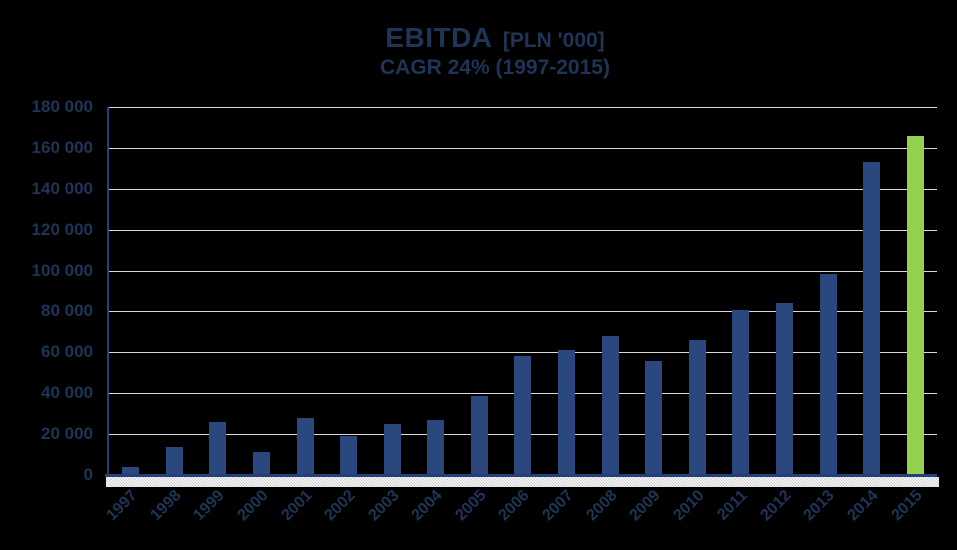  What do you see at coordinates (784, 389) in the screenshot?
I see `bar-2012` at bounding box center [784, 389].